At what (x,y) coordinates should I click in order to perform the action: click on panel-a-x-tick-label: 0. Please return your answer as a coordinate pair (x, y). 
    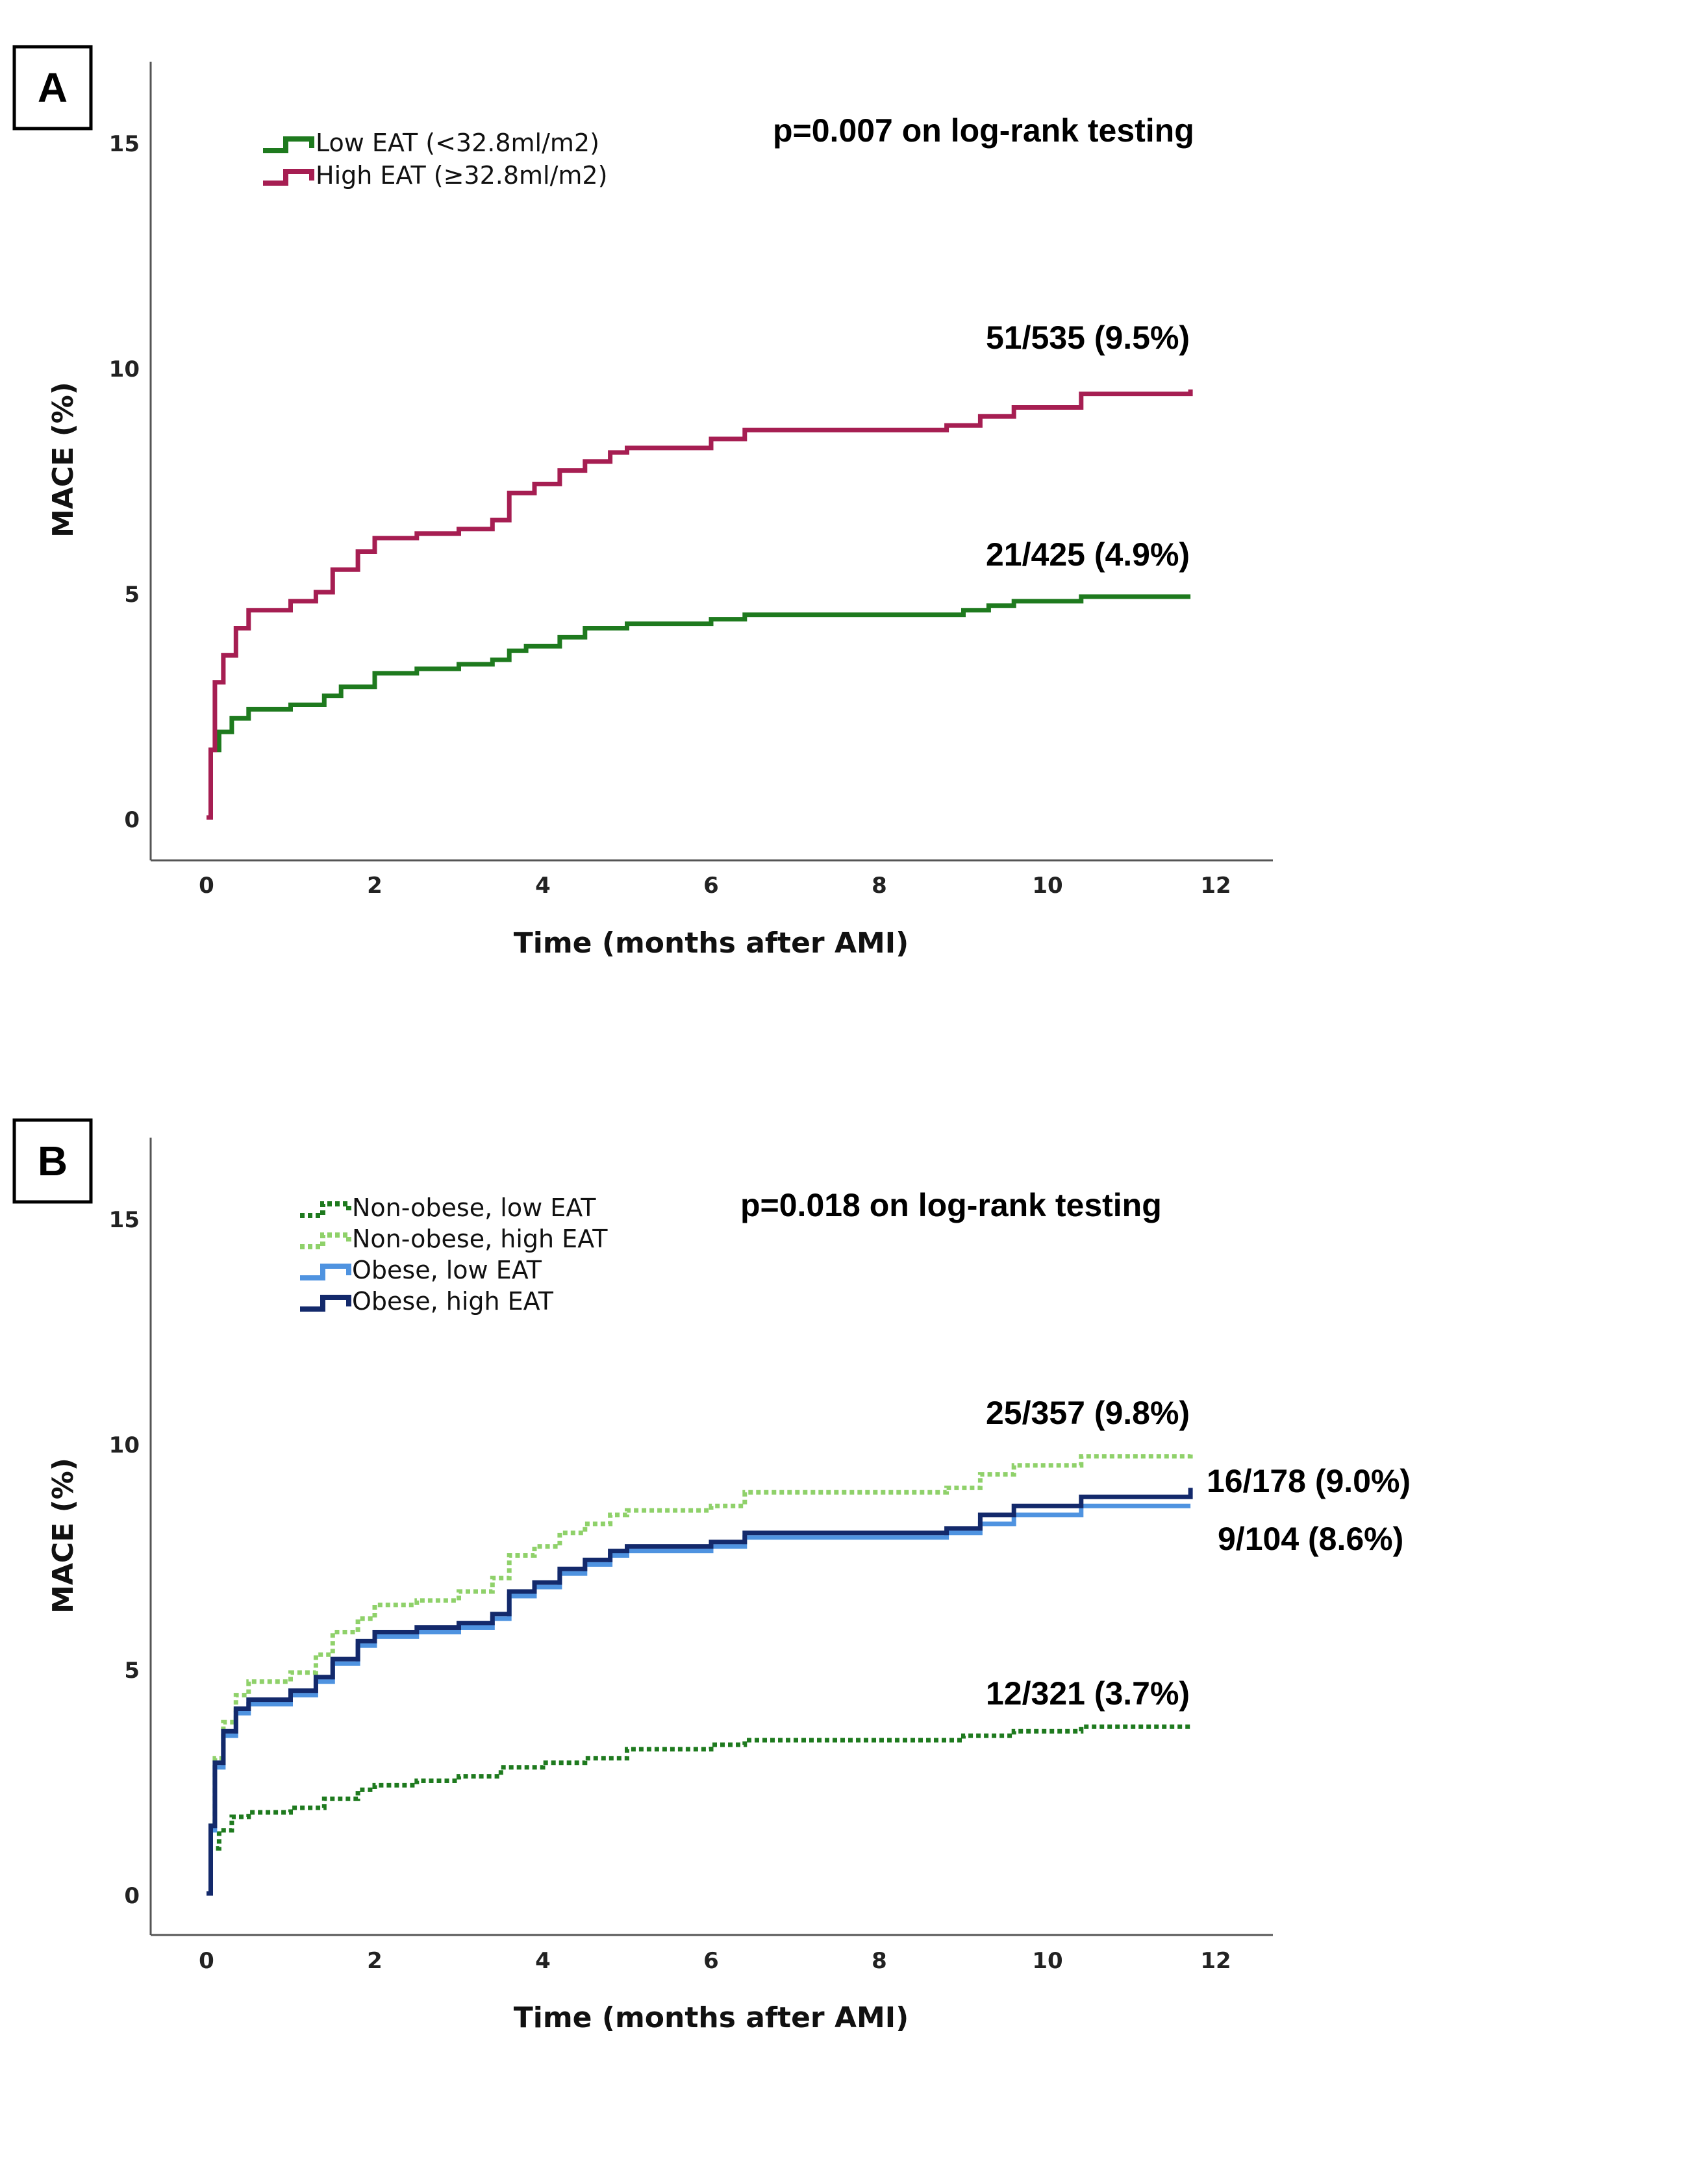
    Looking at the image, I should click on (206, 886).